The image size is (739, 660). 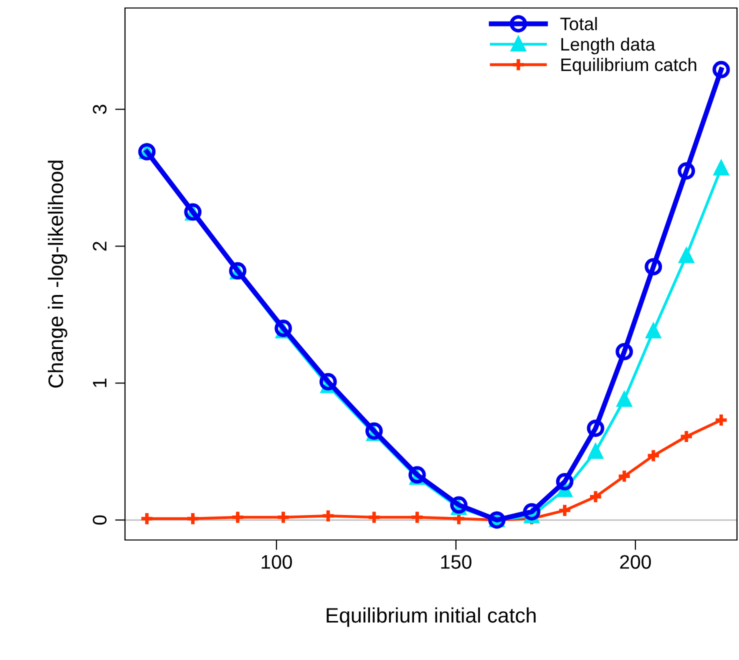 What do you see at coordinates (431, 617) in the screenshot?
I see `x-axis-title: Equilibrium initial catch` at bounding box center [431, 617].